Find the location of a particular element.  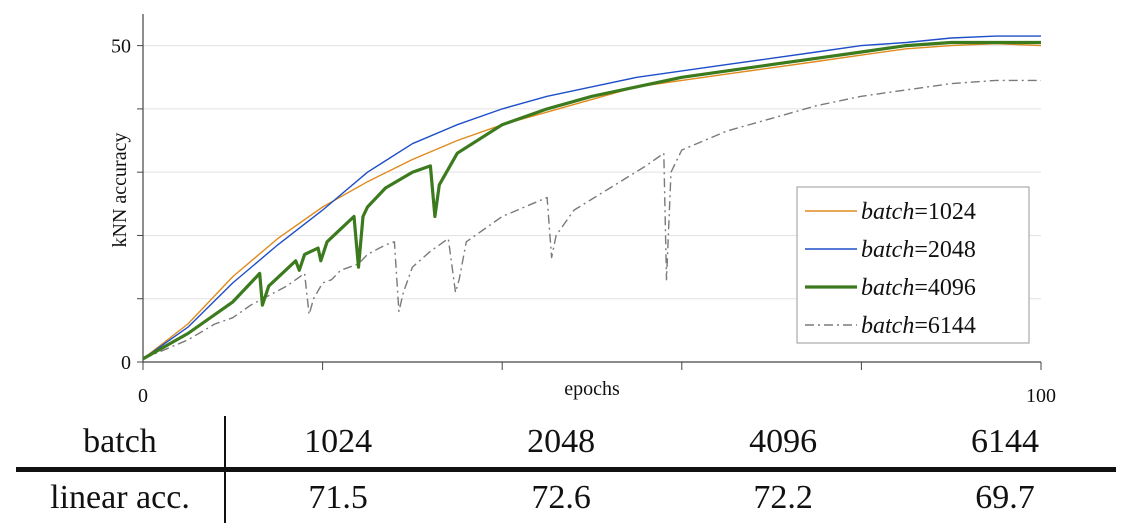

table-row-label: linear acc. is located at coordinates (121, 496).